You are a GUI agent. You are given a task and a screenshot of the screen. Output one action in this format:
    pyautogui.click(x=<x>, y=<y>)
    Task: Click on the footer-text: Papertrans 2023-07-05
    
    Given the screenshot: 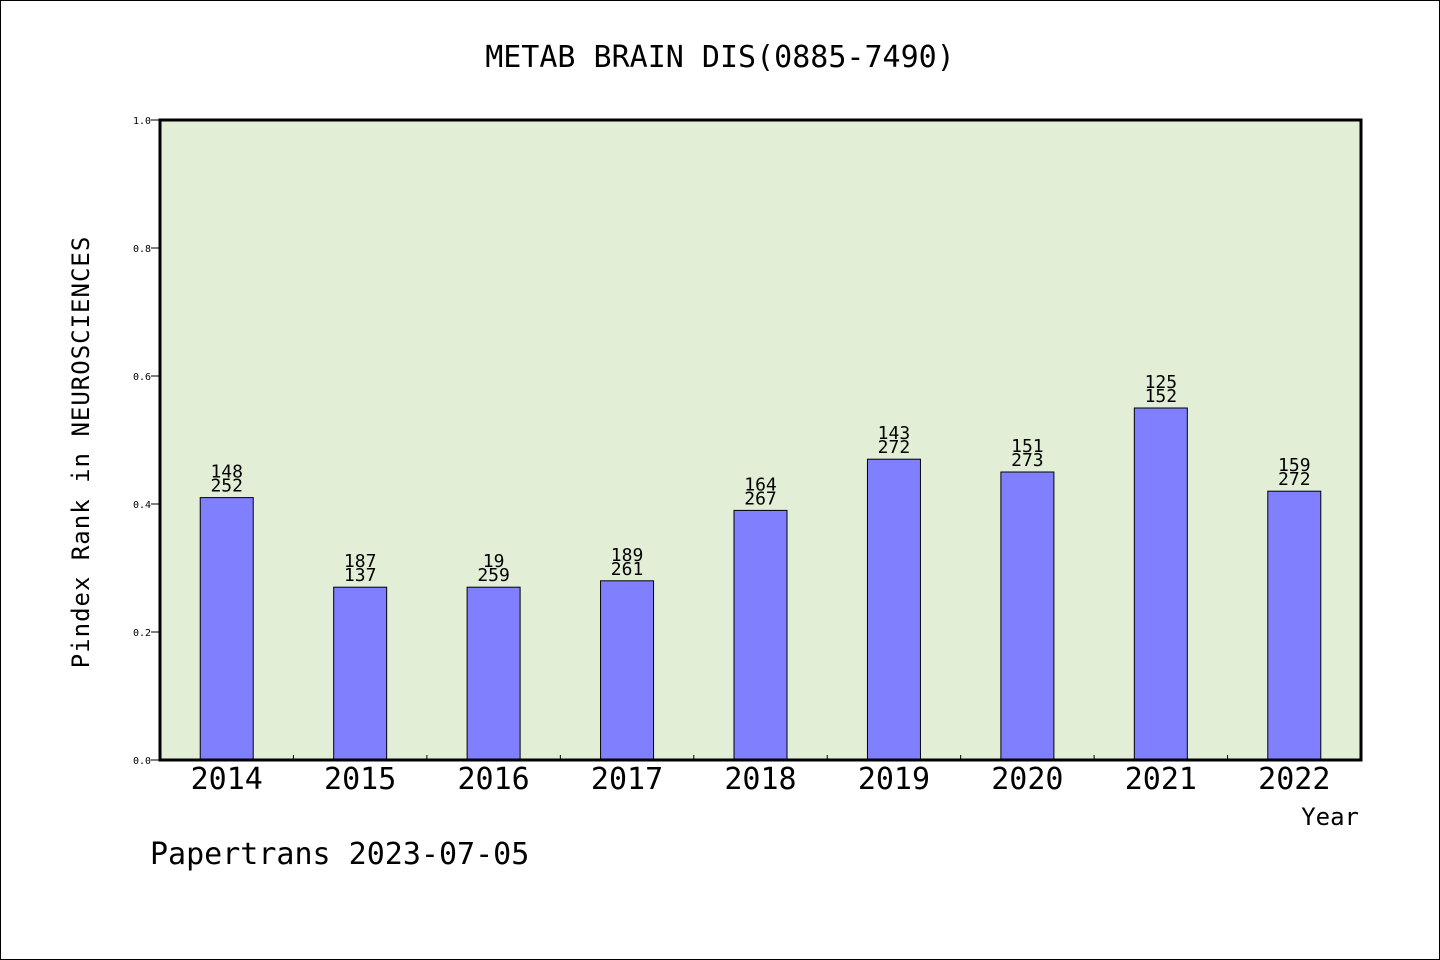 What is the action you would take?
    pyautogui.click(x=339, y=854)
    